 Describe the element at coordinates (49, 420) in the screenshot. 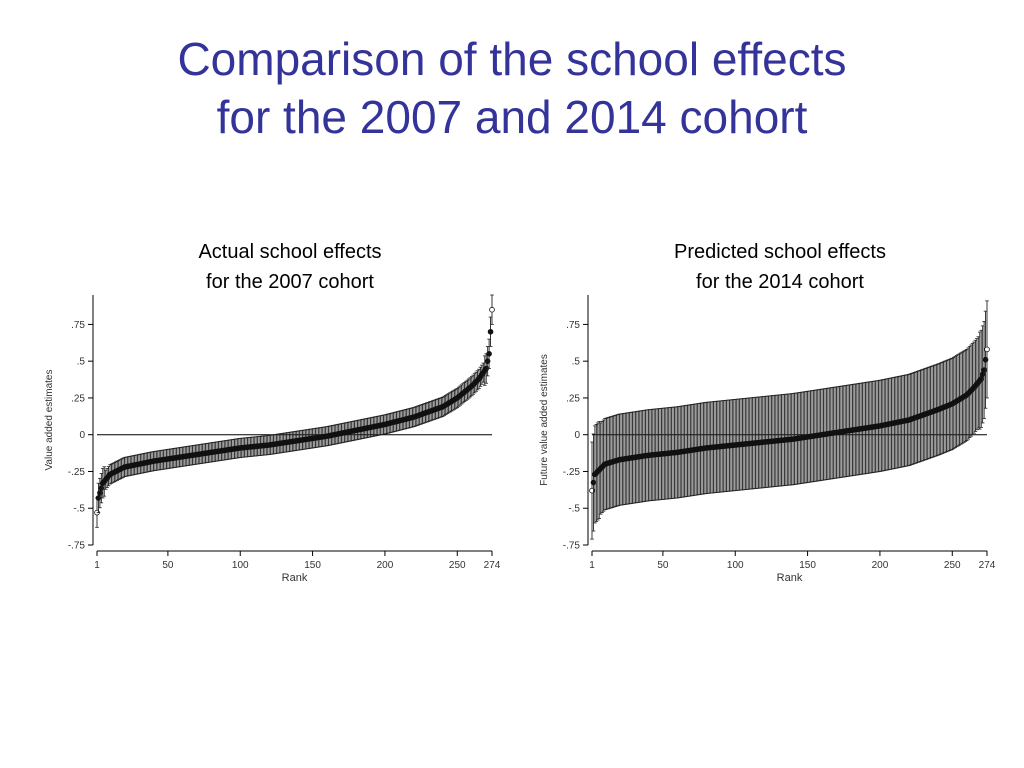

I see `y-axis-label: Value added estimates` at that location.